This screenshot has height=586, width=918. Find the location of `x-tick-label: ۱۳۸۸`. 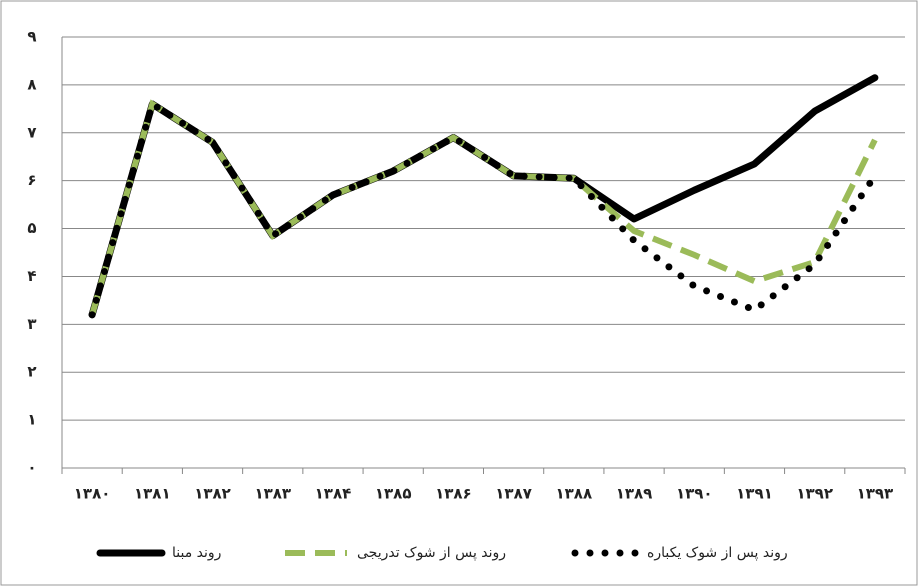

x-tick-label: ۱۳۸۸ is located at coordinates (574, 494).